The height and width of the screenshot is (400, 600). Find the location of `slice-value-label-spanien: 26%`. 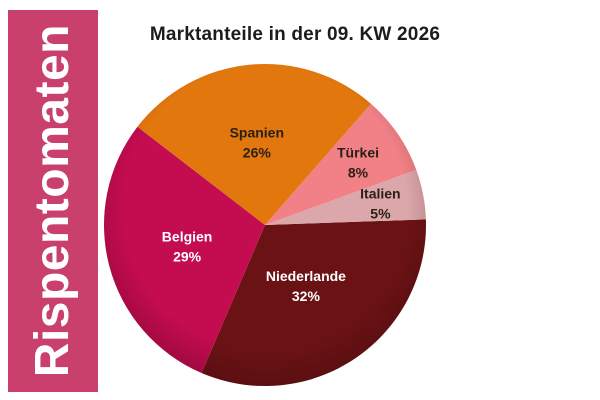

slice-value-label-spanien: 26% is located at coordinates (257, 153).